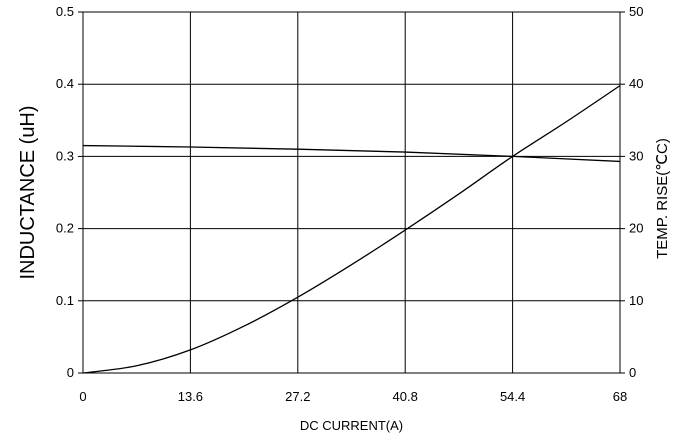  I want to click on y-tick-label: 0.5, so click(65, 11).